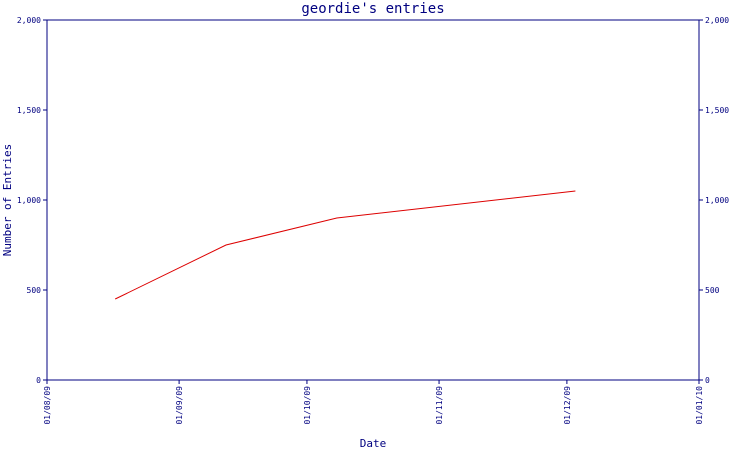 The image size is (750, 450). Describe the element at coordinates (717, 110) in the screenshot. I see `y-tick-label-right: 1,500` at that location.